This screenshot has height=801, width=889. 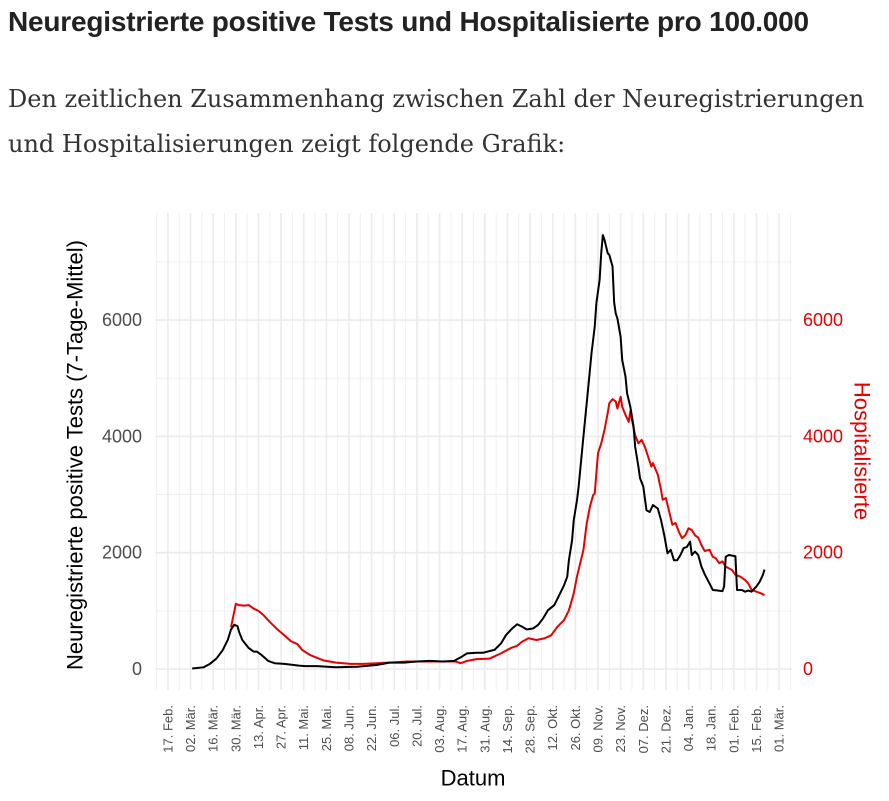 What do you see at coordinates (484, 729) in the screenshot?
I see `x-tick-label: 31. Aug.` at bounding box center [484, 729].